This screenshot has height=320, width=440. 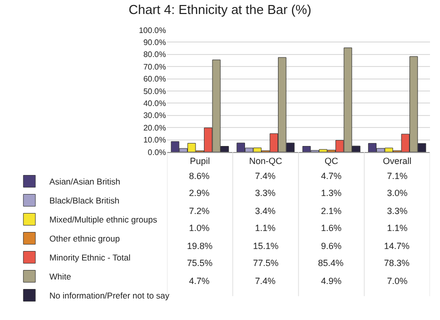 What do you see at coordinates (397, 246) in the screenshot?
I see `data-label: 14.7%` at bounding box center [397, 246].